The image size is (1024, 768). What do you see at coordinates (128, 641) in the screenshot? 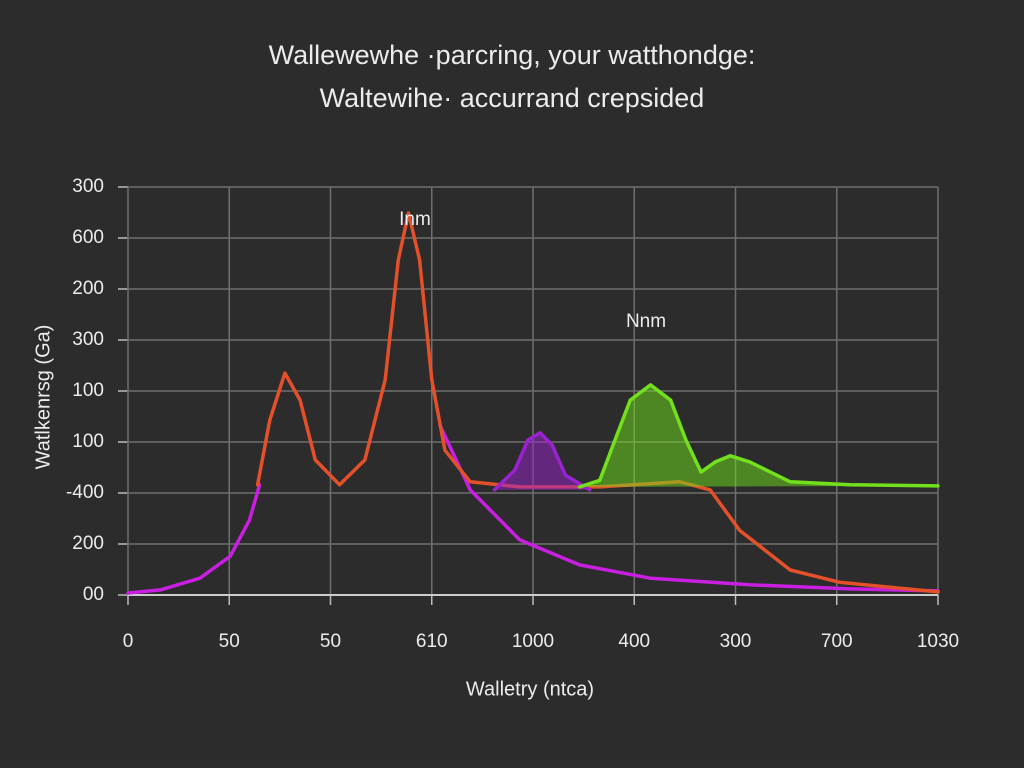
I see `x-tick-label: 0` at bounding box center [128, 641].